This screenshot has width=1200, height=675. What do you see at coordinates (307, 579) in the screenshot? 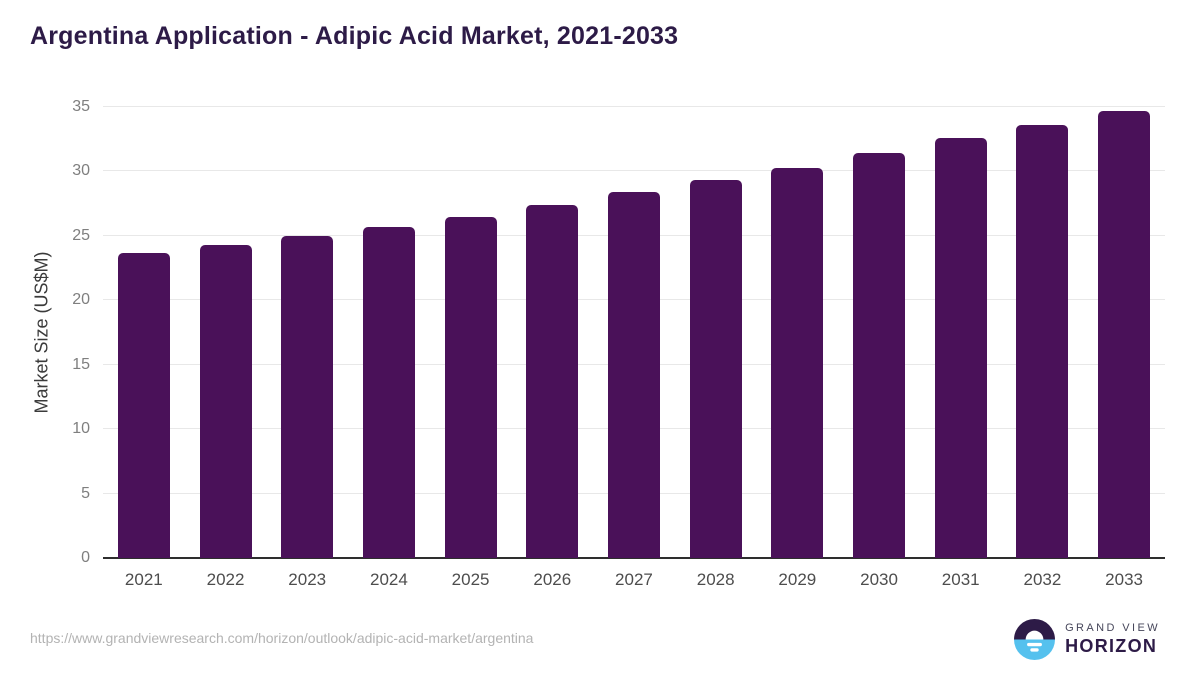
I see `x-tick-label-2023: 2023` at bounding box center [307, 579].